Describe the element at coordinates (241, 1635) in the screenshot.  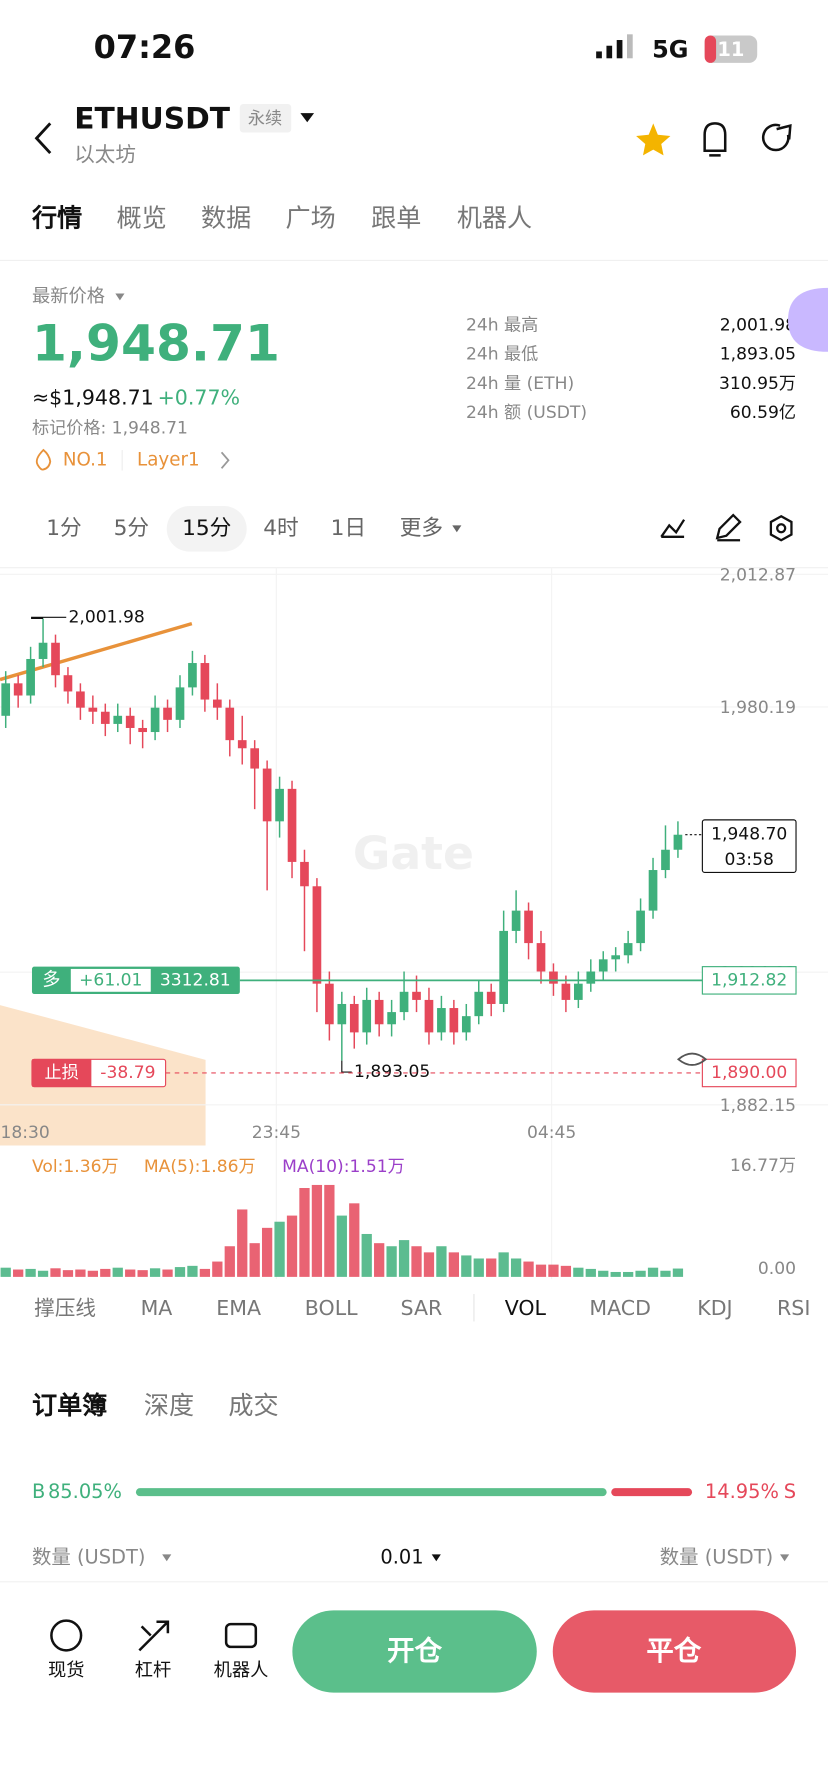
I see `bot-icon` at that location.